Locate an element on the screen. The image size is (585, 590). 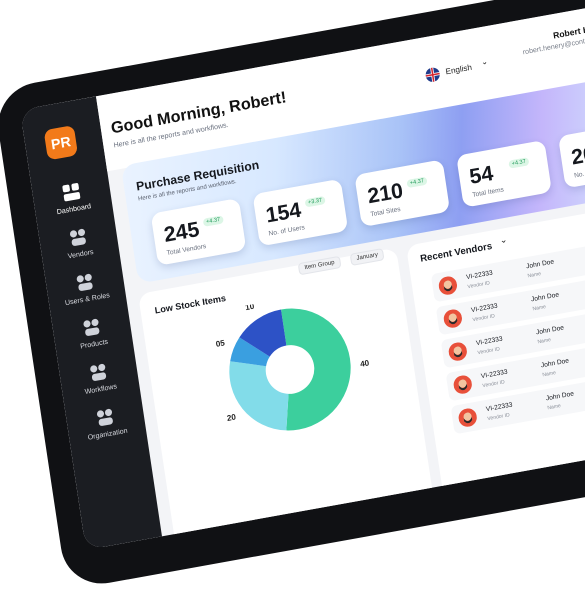
logo: PR is located at coordinates (61, 143).